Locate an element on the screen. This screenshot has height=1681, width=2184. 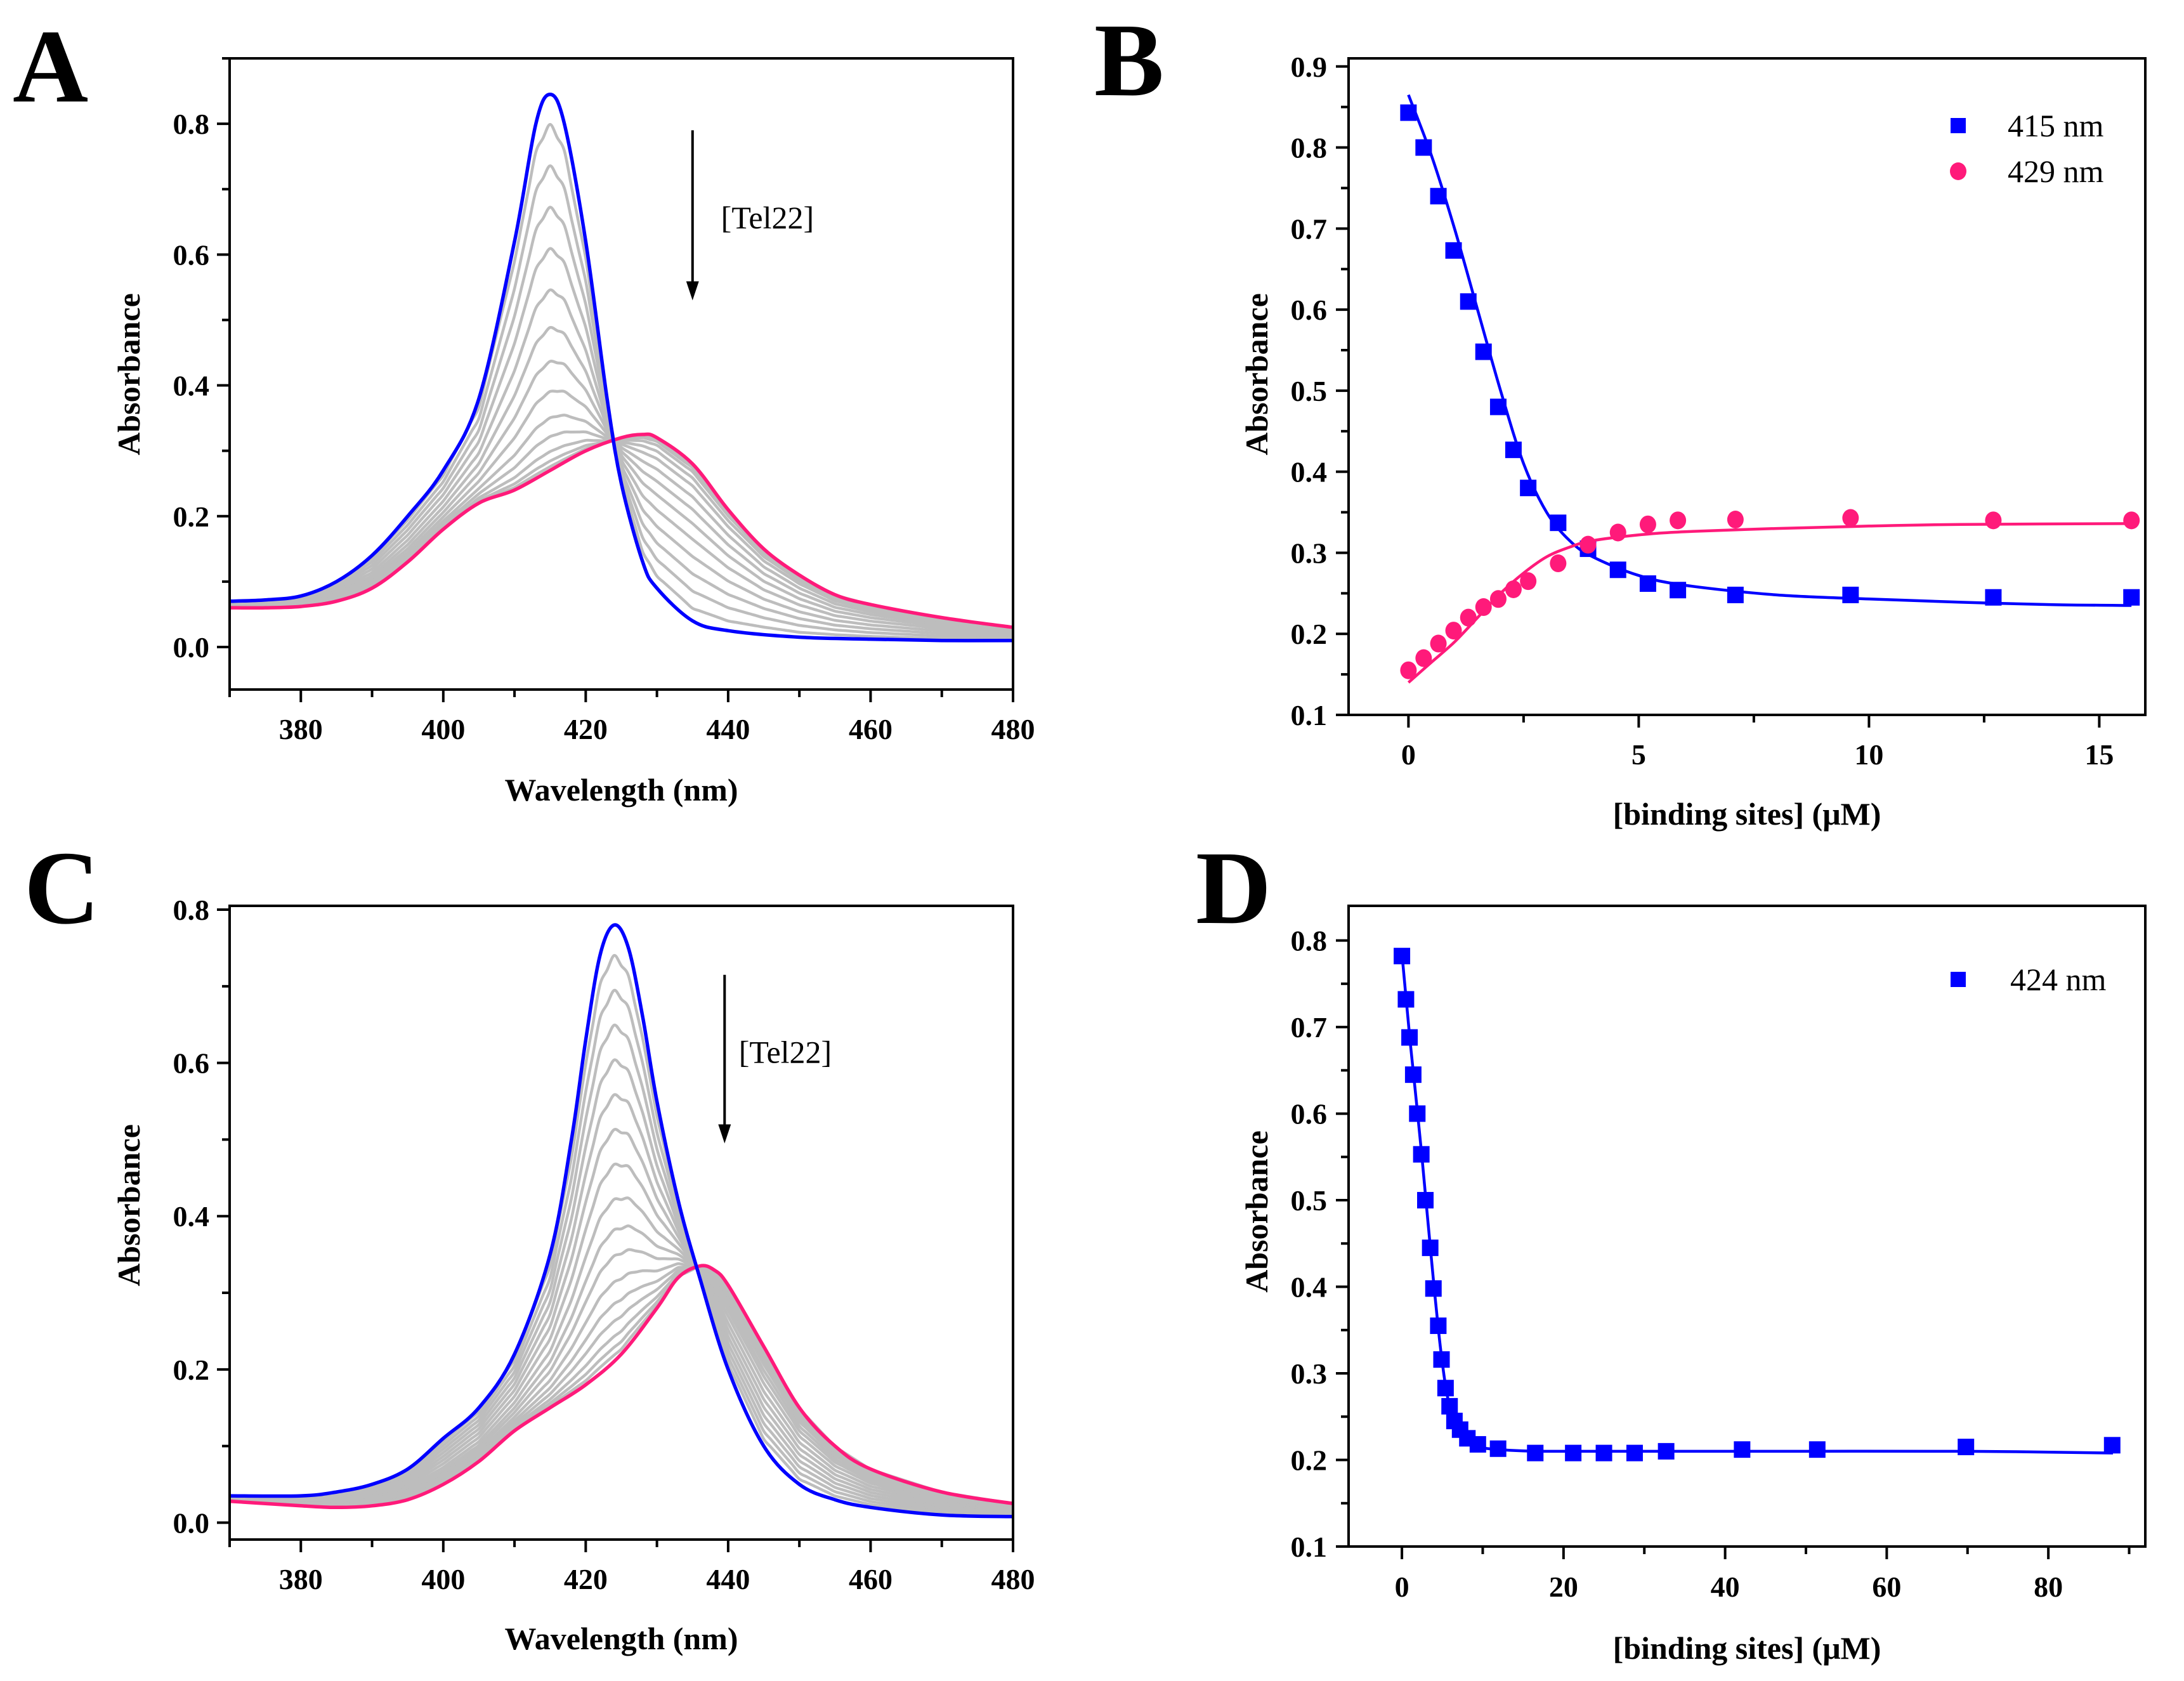
x-tick-label: 60 is located at coordinates (1886, 1587).